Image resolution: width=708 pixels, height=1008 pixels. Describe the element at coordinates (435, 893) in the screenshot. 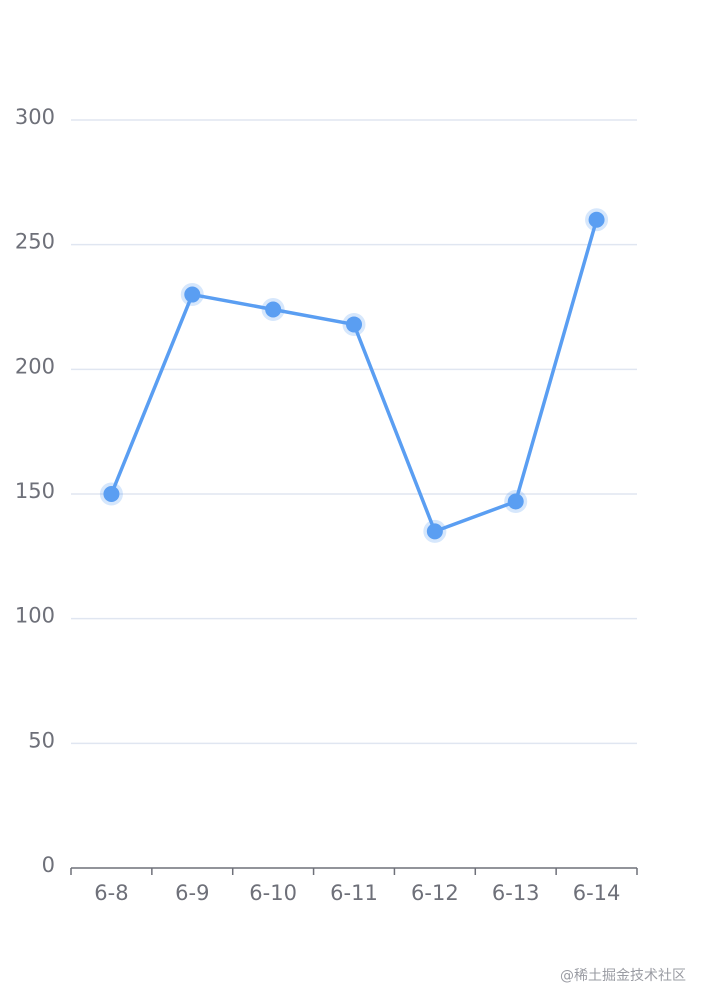

I see `x-tick-label: 6-12` at that location.